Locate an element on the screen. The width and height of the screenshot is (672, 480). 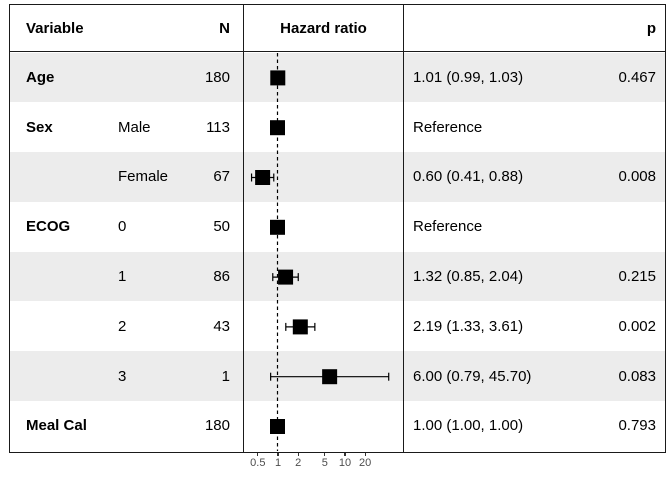
estimate-cell: 6.00 (0.79, 45.70) 0.083 is located at coordinates (534, 376).